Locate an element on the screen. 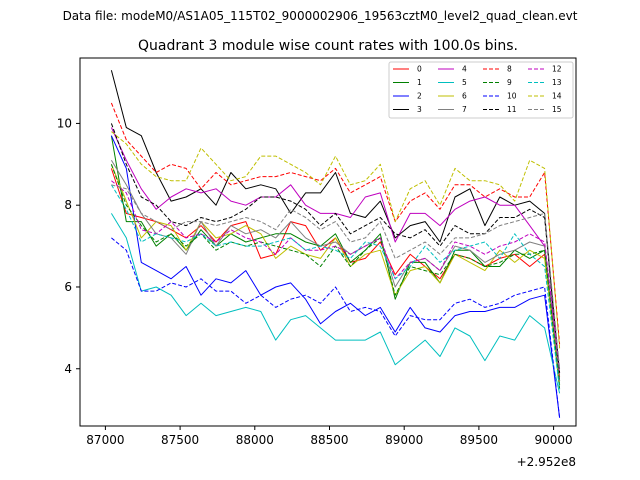 The height and width of the screenshot is (480, 640). x-tick-label: 90000 is located at coordinates (553, 440).